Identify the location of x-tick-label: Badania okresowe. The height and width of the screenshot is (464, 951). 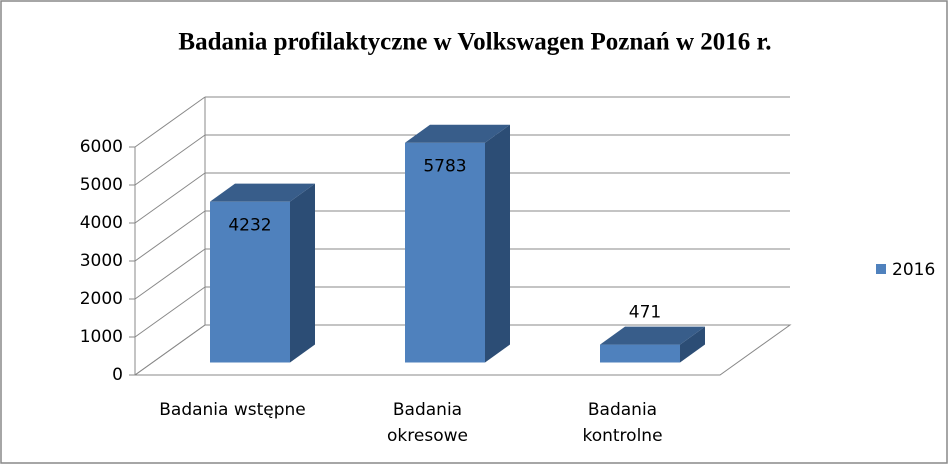
(427, 423).